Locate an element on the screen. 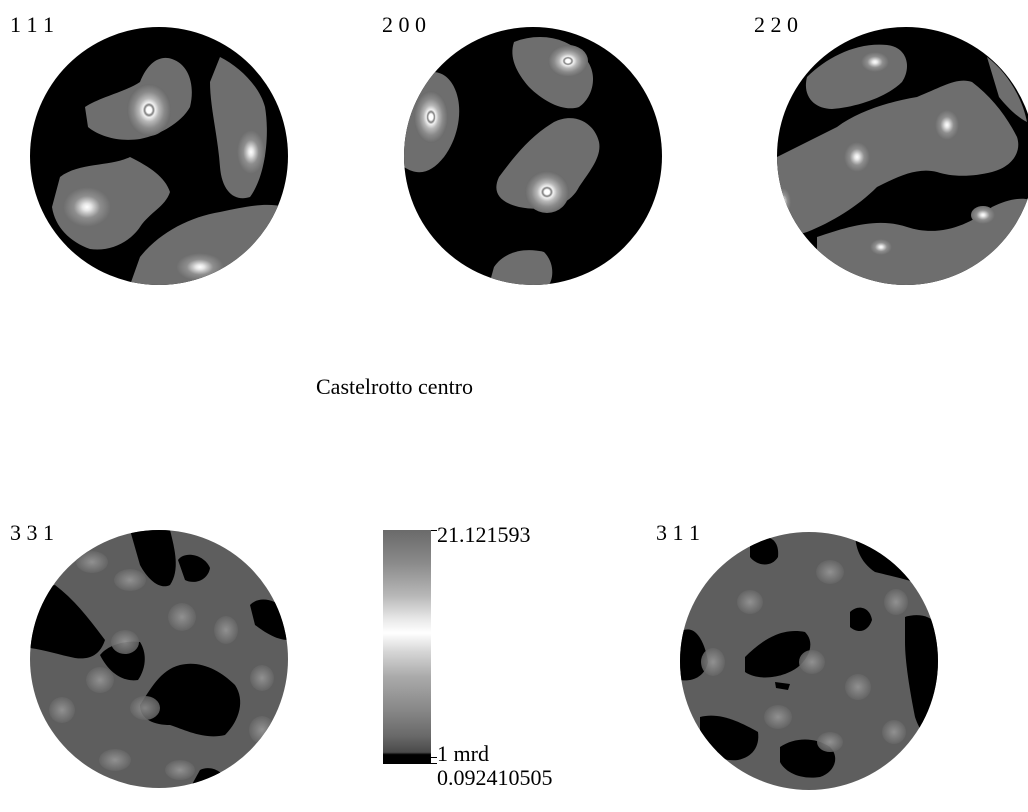 The height and width of the screenshot is (812, 1028). colorbar-tick-min is located at coordinates (434, 763).